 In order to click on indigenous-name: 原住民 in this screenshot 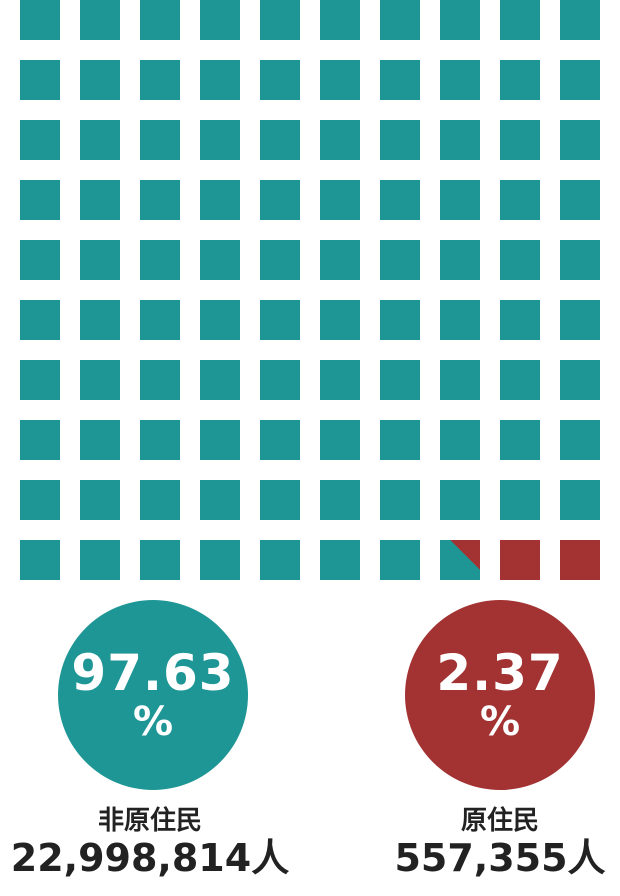, I will do `click(499, 821)`.